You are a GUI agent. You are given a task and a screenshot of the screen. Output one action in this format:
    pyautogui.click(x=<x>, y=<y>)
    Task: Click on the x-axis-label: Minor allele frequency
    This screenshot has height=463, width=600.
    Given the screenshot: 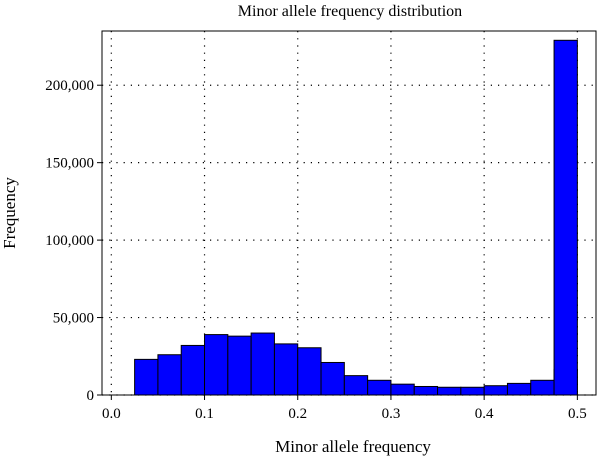 What is the action you would take?
    pyautogui.click(x=353, y=446)
    